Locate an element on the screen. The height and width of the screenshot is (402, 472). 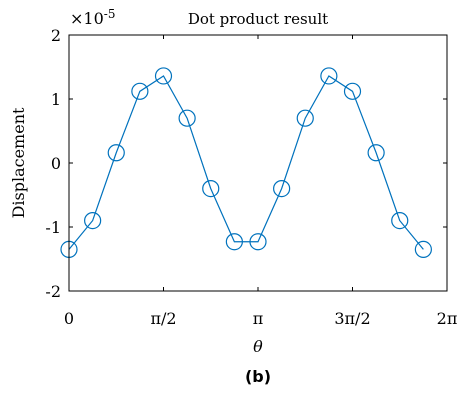
y-tick-label: -1 is located at coordinates (53, 227).